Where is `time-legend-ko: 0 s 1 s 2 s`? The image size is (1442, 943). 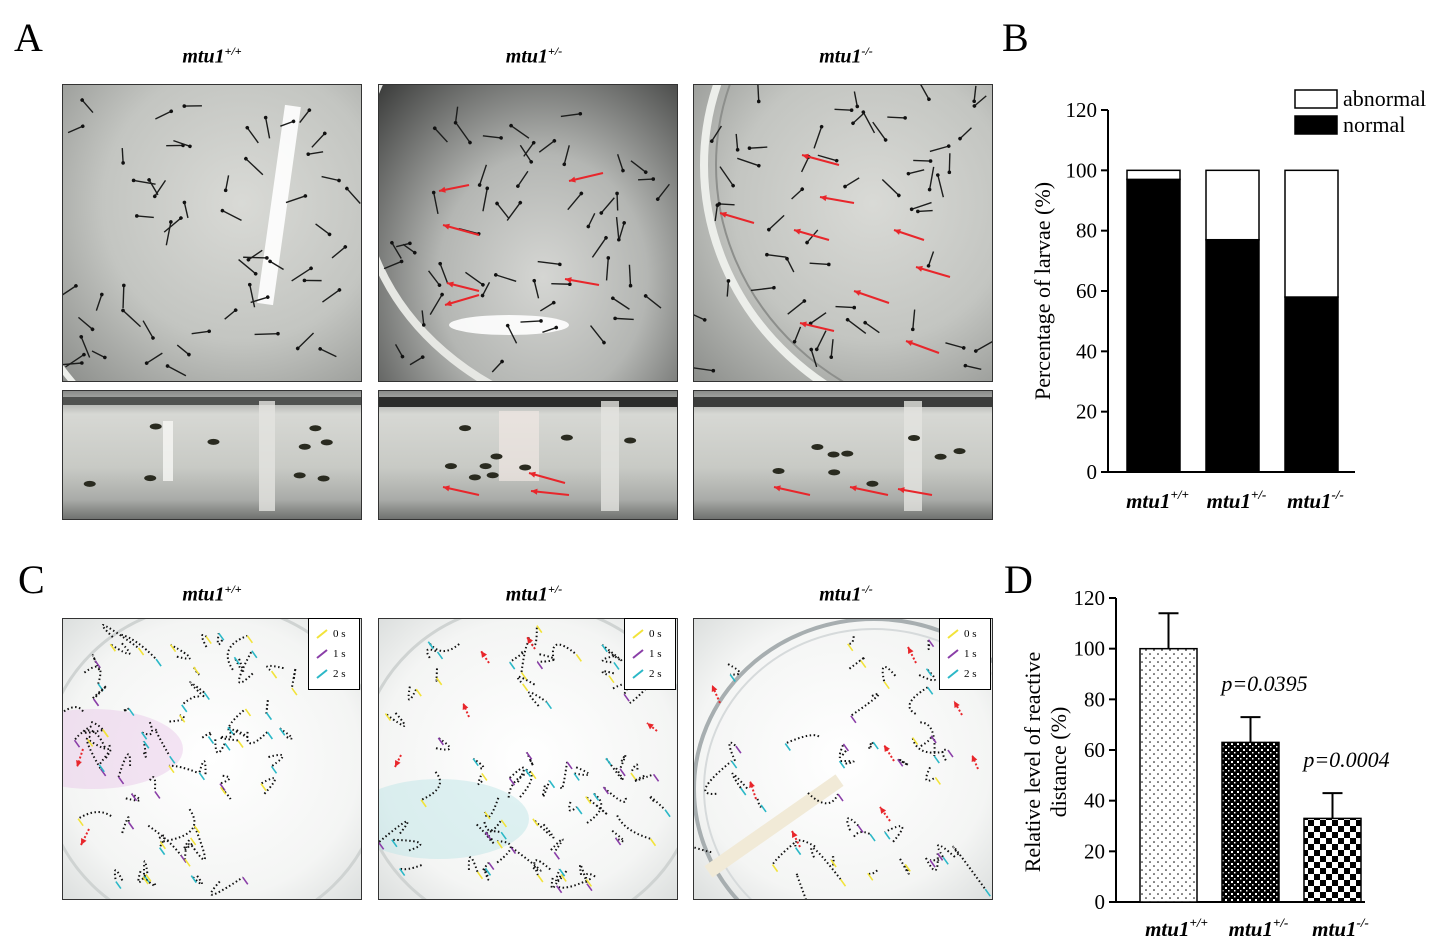 time-legend-ko: 0 s 1 s 2 s is located at coordinates (965, 654).